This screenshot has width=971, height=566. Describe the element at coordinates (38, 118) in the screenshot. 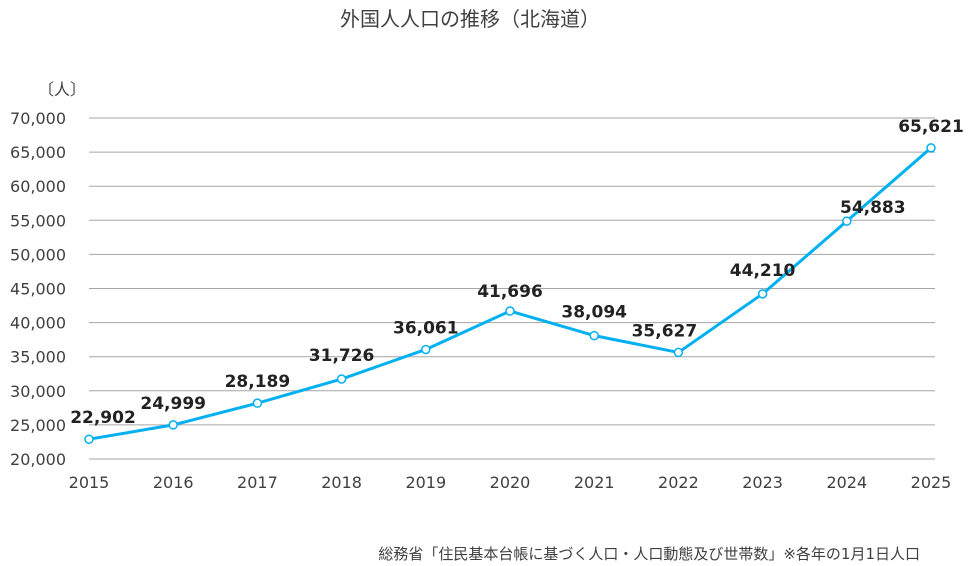

I see `y-tick-label: 70,000` at that location.